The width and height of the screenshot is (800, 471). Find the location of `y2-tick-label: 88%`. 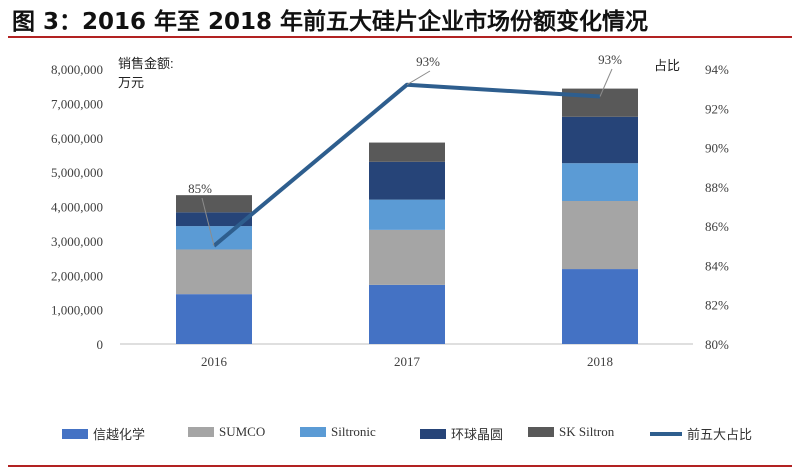

y2-tick-label: 88% is located at coordinates (717, 187).